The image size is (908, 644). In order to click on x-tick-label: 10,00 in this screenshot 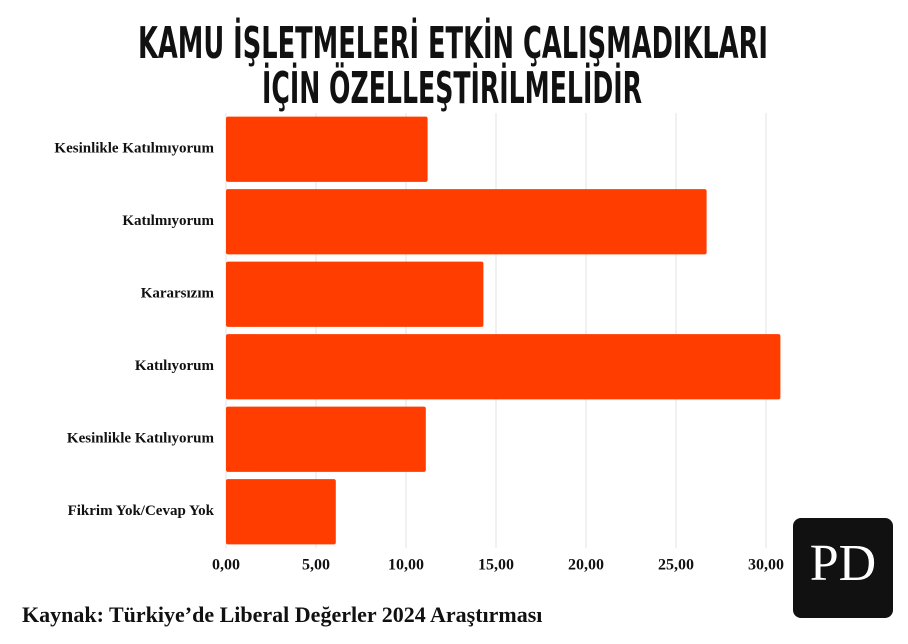, I will do `click(406, 565)`.